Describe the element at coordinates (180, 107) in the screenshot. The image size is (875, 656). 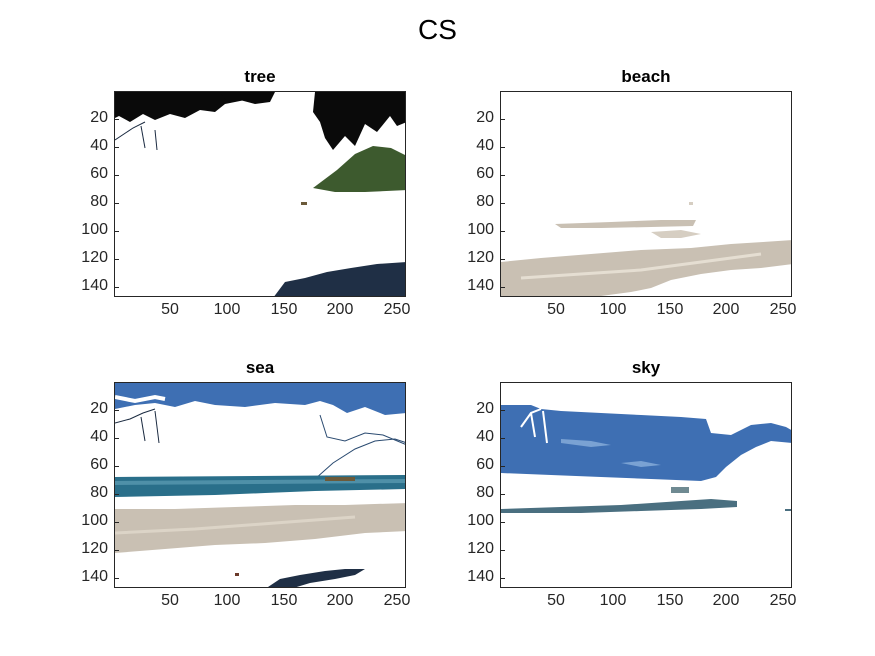
I see `tree-foliage-left` at that location.